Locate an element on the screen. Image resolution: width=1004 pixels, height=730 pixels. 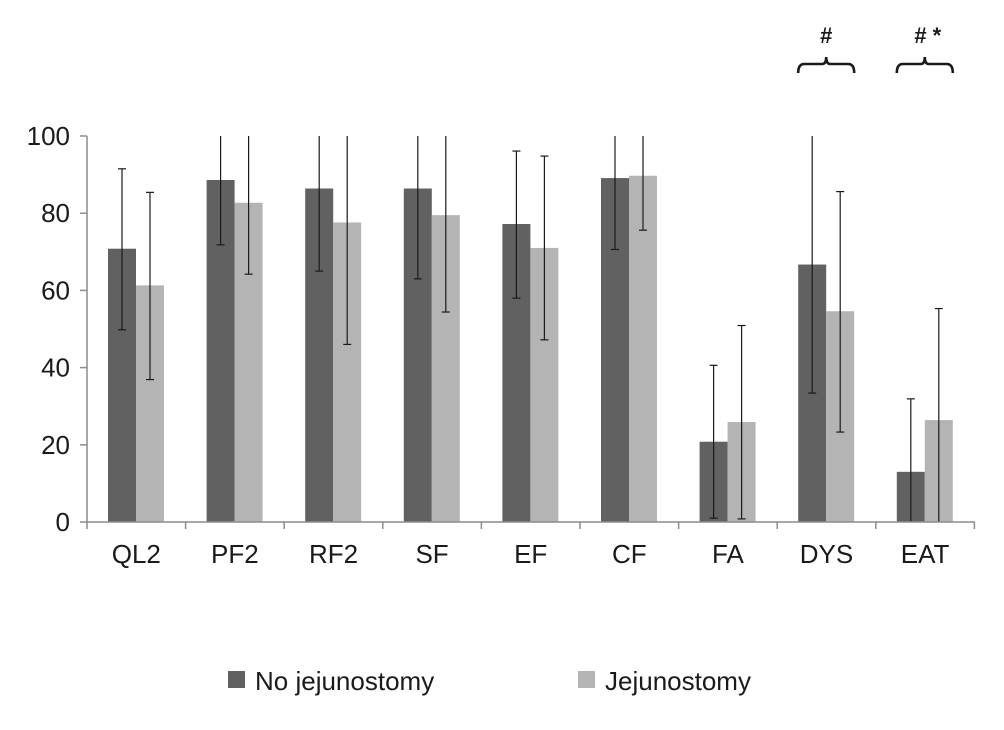
y-tick-label-100: 100 is located at coordinates (48, 136).